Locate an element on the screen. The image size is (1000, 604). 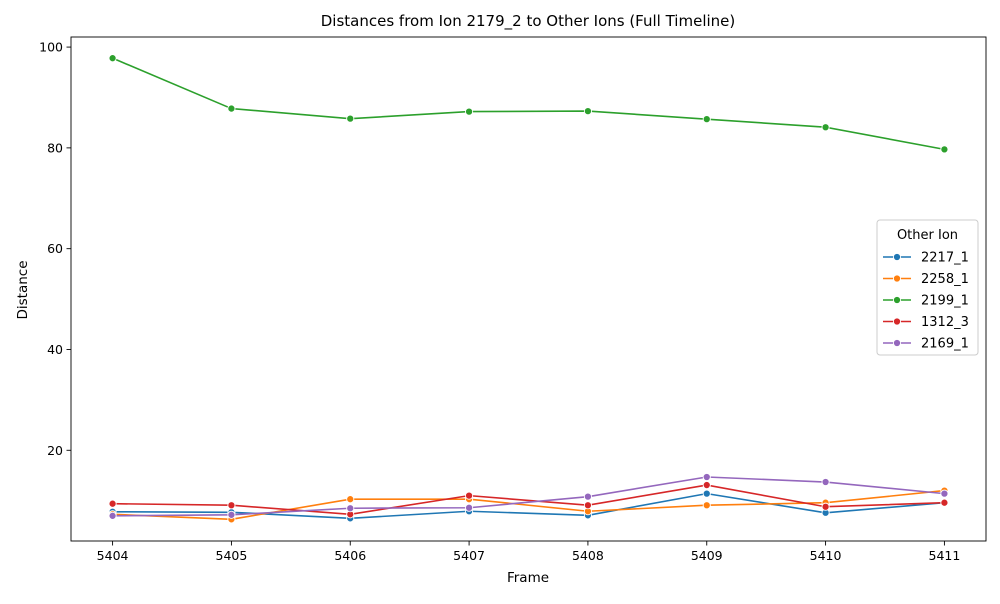
y-tick-label: 80 is located at coordinates (55, 147).